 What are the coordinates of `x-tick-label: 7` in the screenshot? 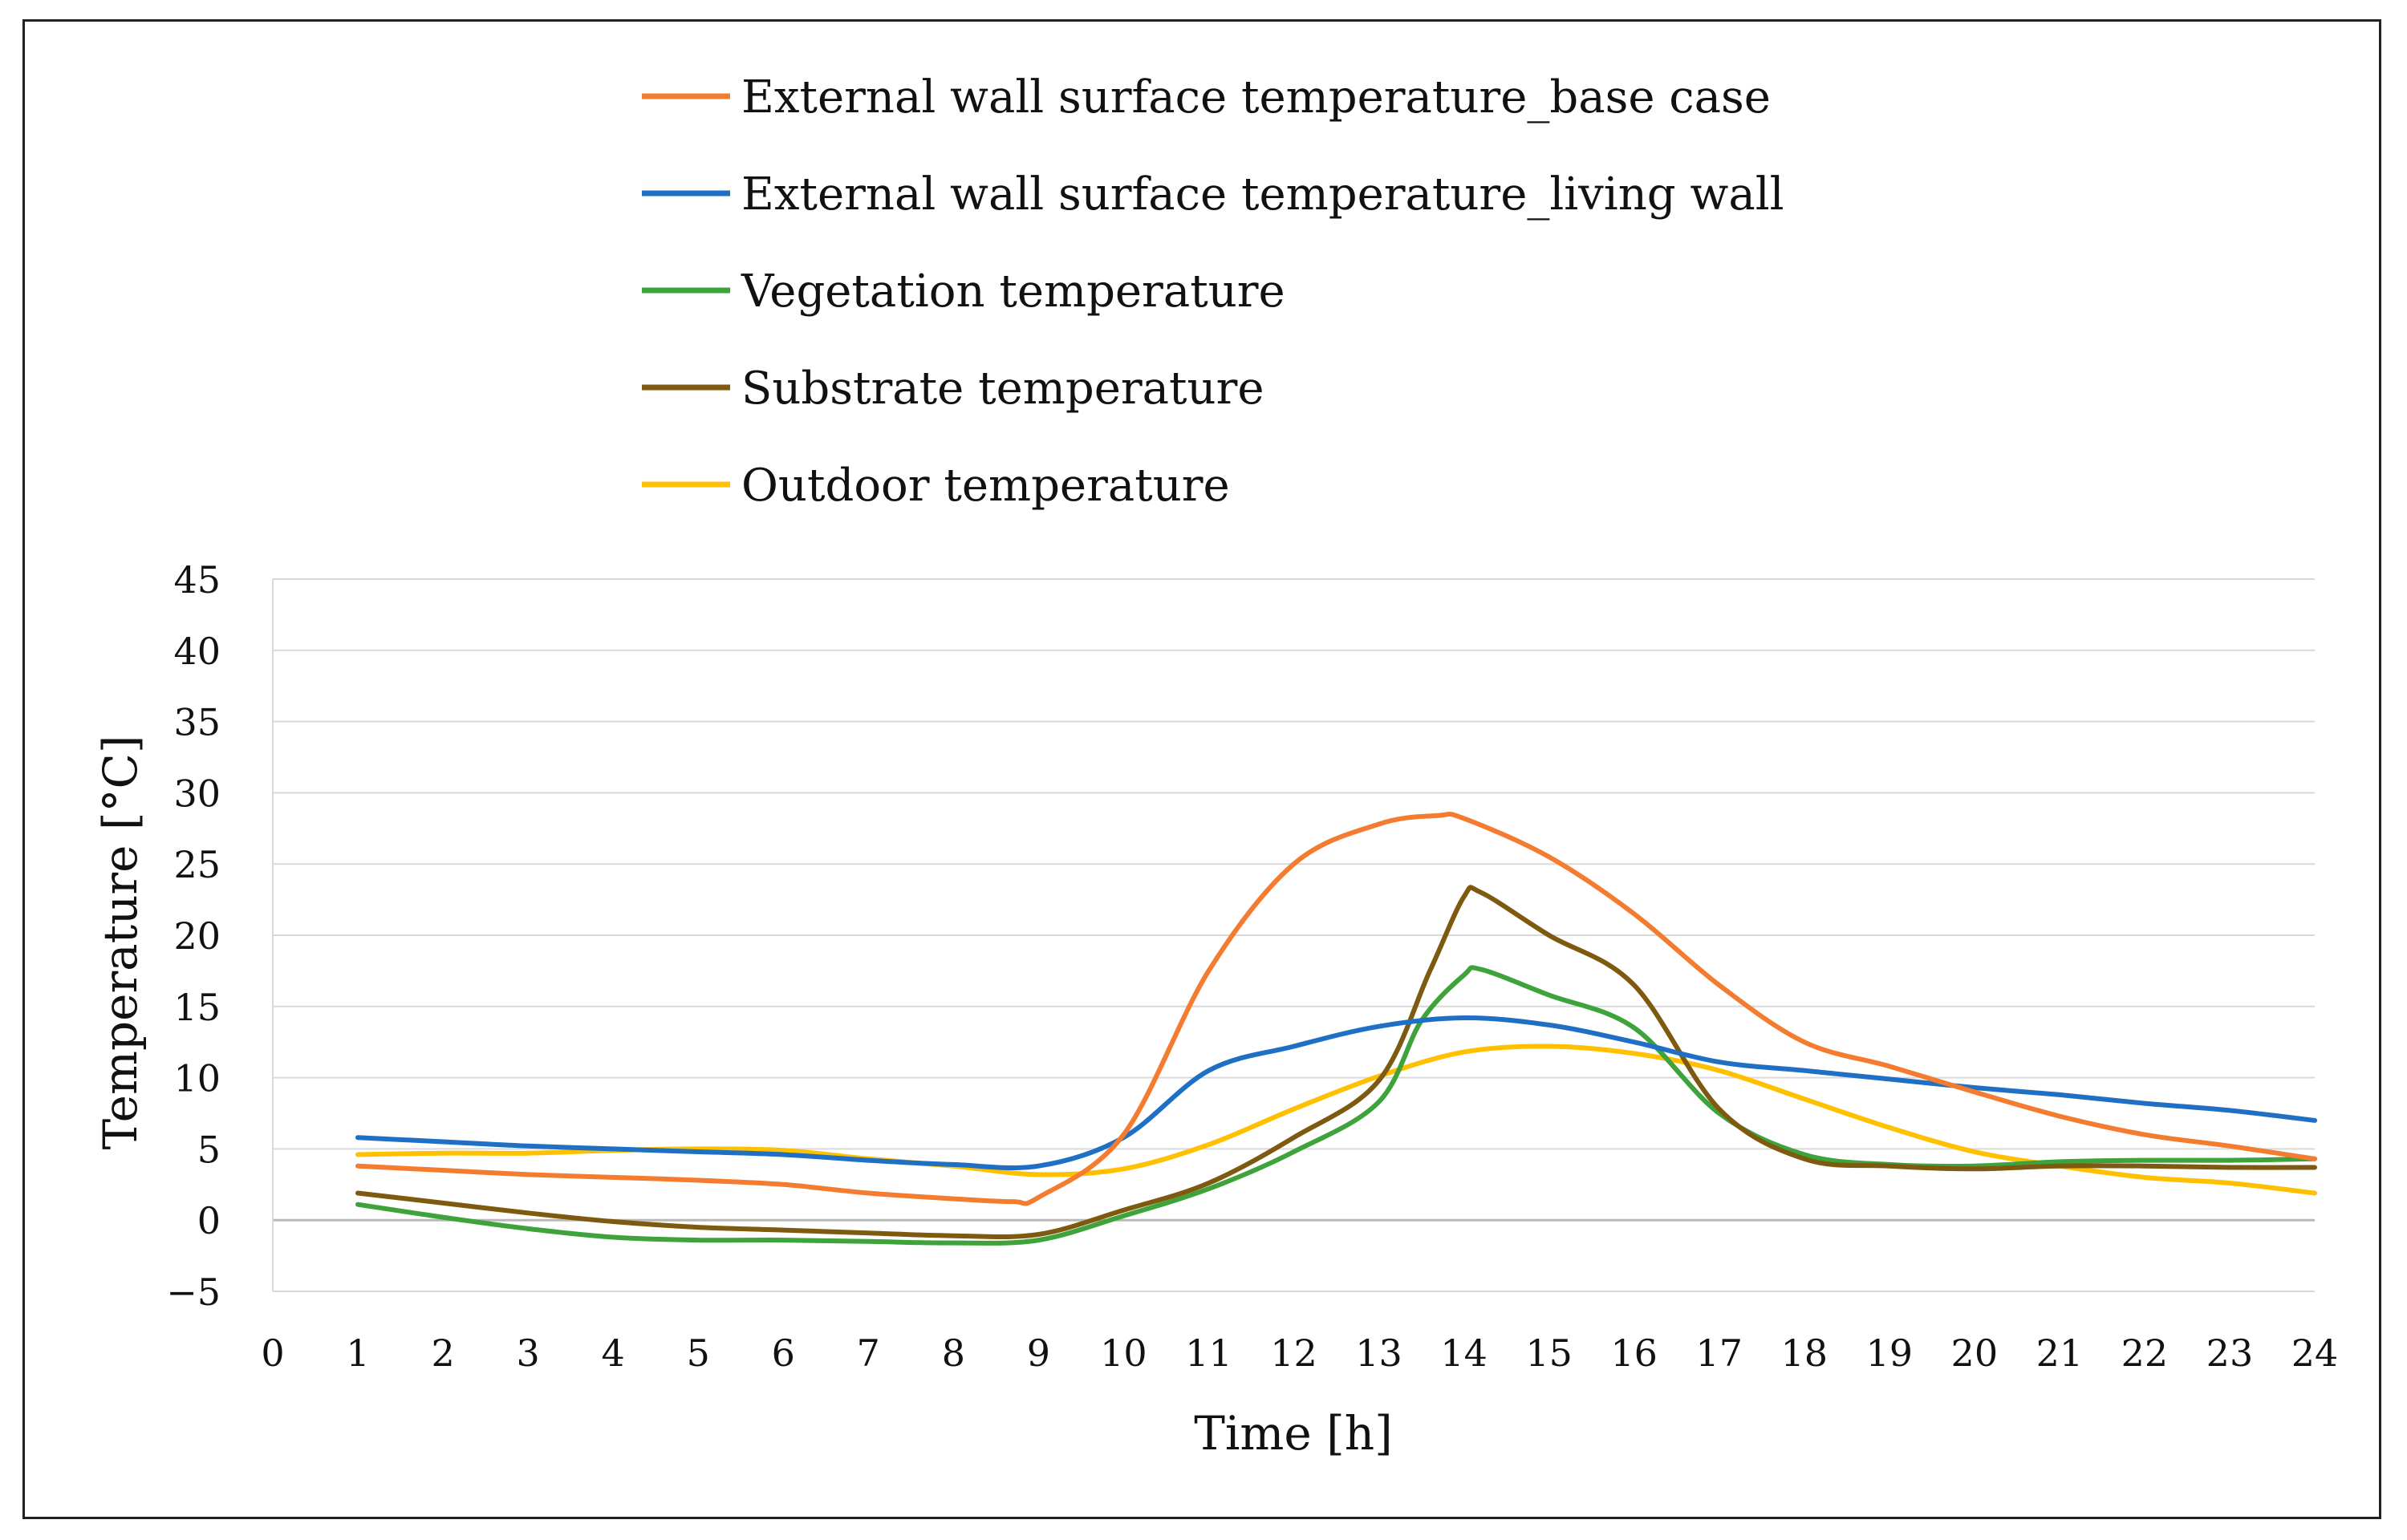 It's located at (868, 1353).